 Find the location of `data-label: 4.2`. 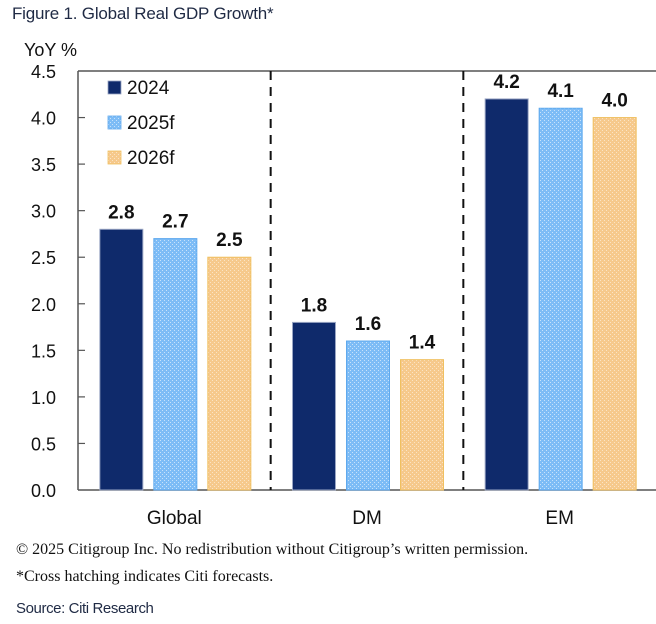

data-label: 4.2 is located at coordinates (506, 82).